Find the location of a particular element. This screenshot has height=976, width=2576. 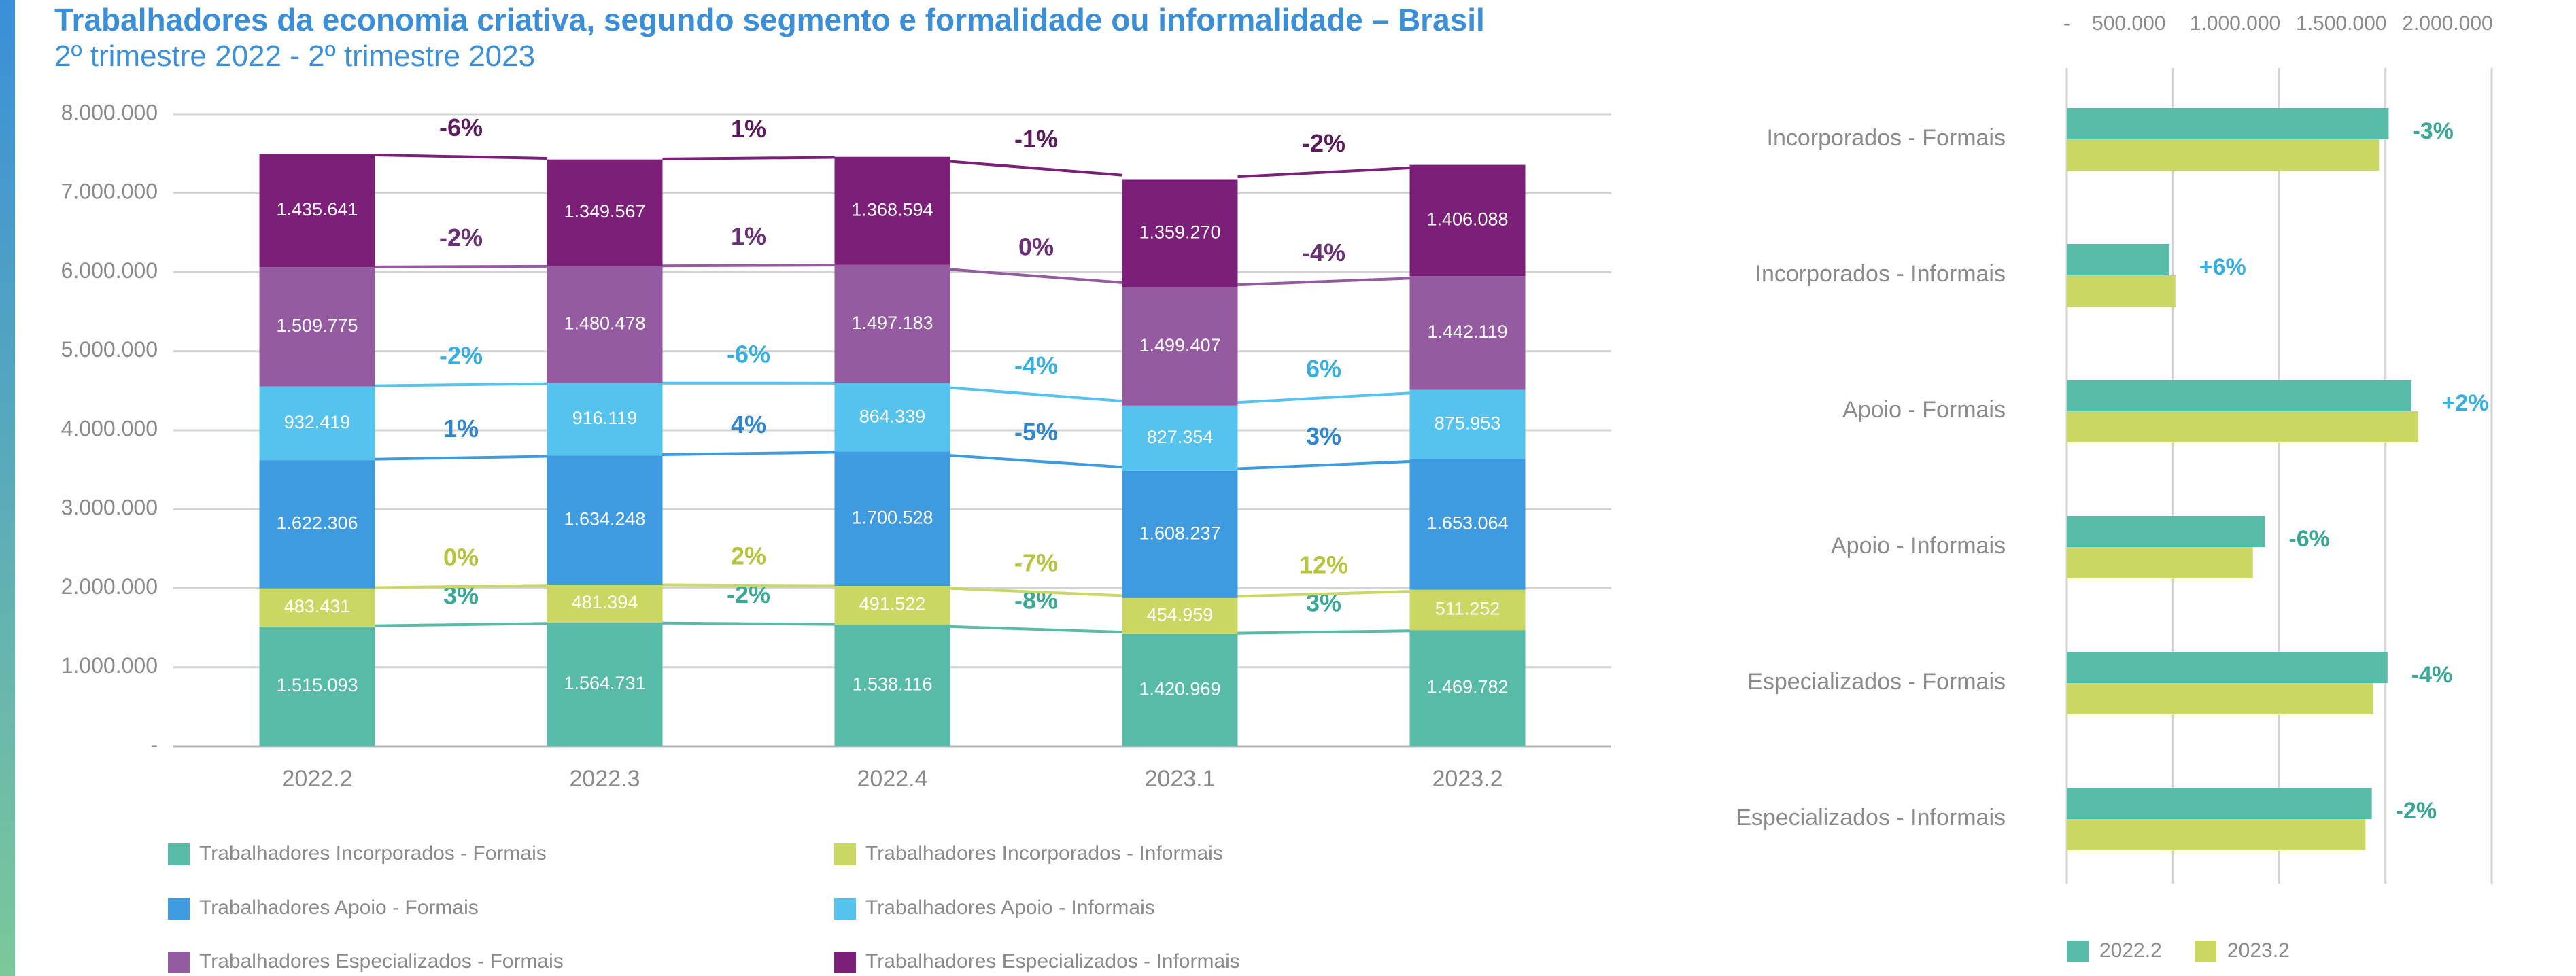

change-label: 4% is located at coordinates (748, 424).